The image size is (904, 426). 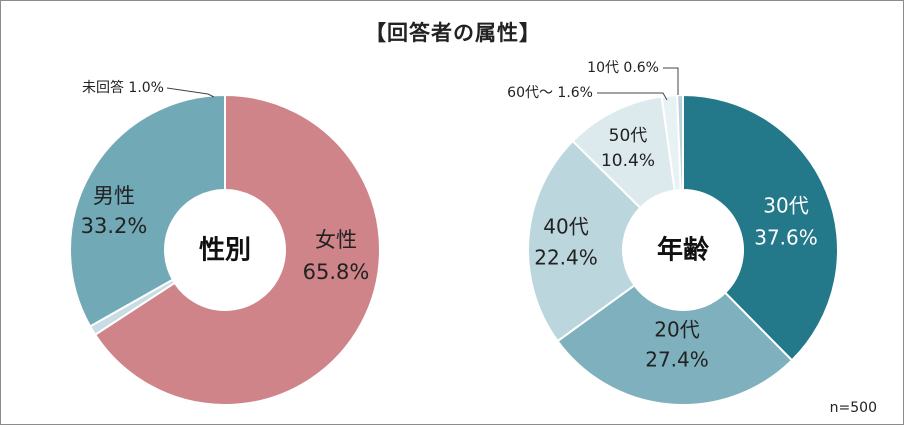 I want to click on na-label-leader-line, so click(x=190, y=92).